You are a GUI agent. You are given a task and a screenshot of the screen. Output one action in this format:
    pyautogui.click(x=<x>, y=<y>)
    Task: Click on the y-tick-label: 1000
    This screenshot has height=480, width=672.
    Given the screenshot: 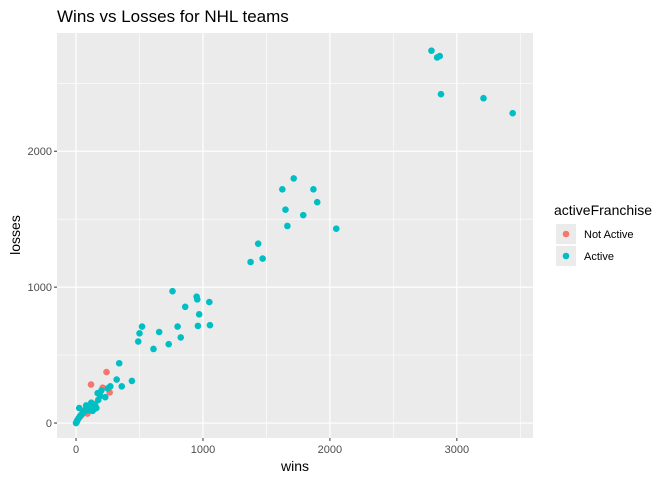 What is the action you would take?
    pyautogui.click(x=40, y=288)
    